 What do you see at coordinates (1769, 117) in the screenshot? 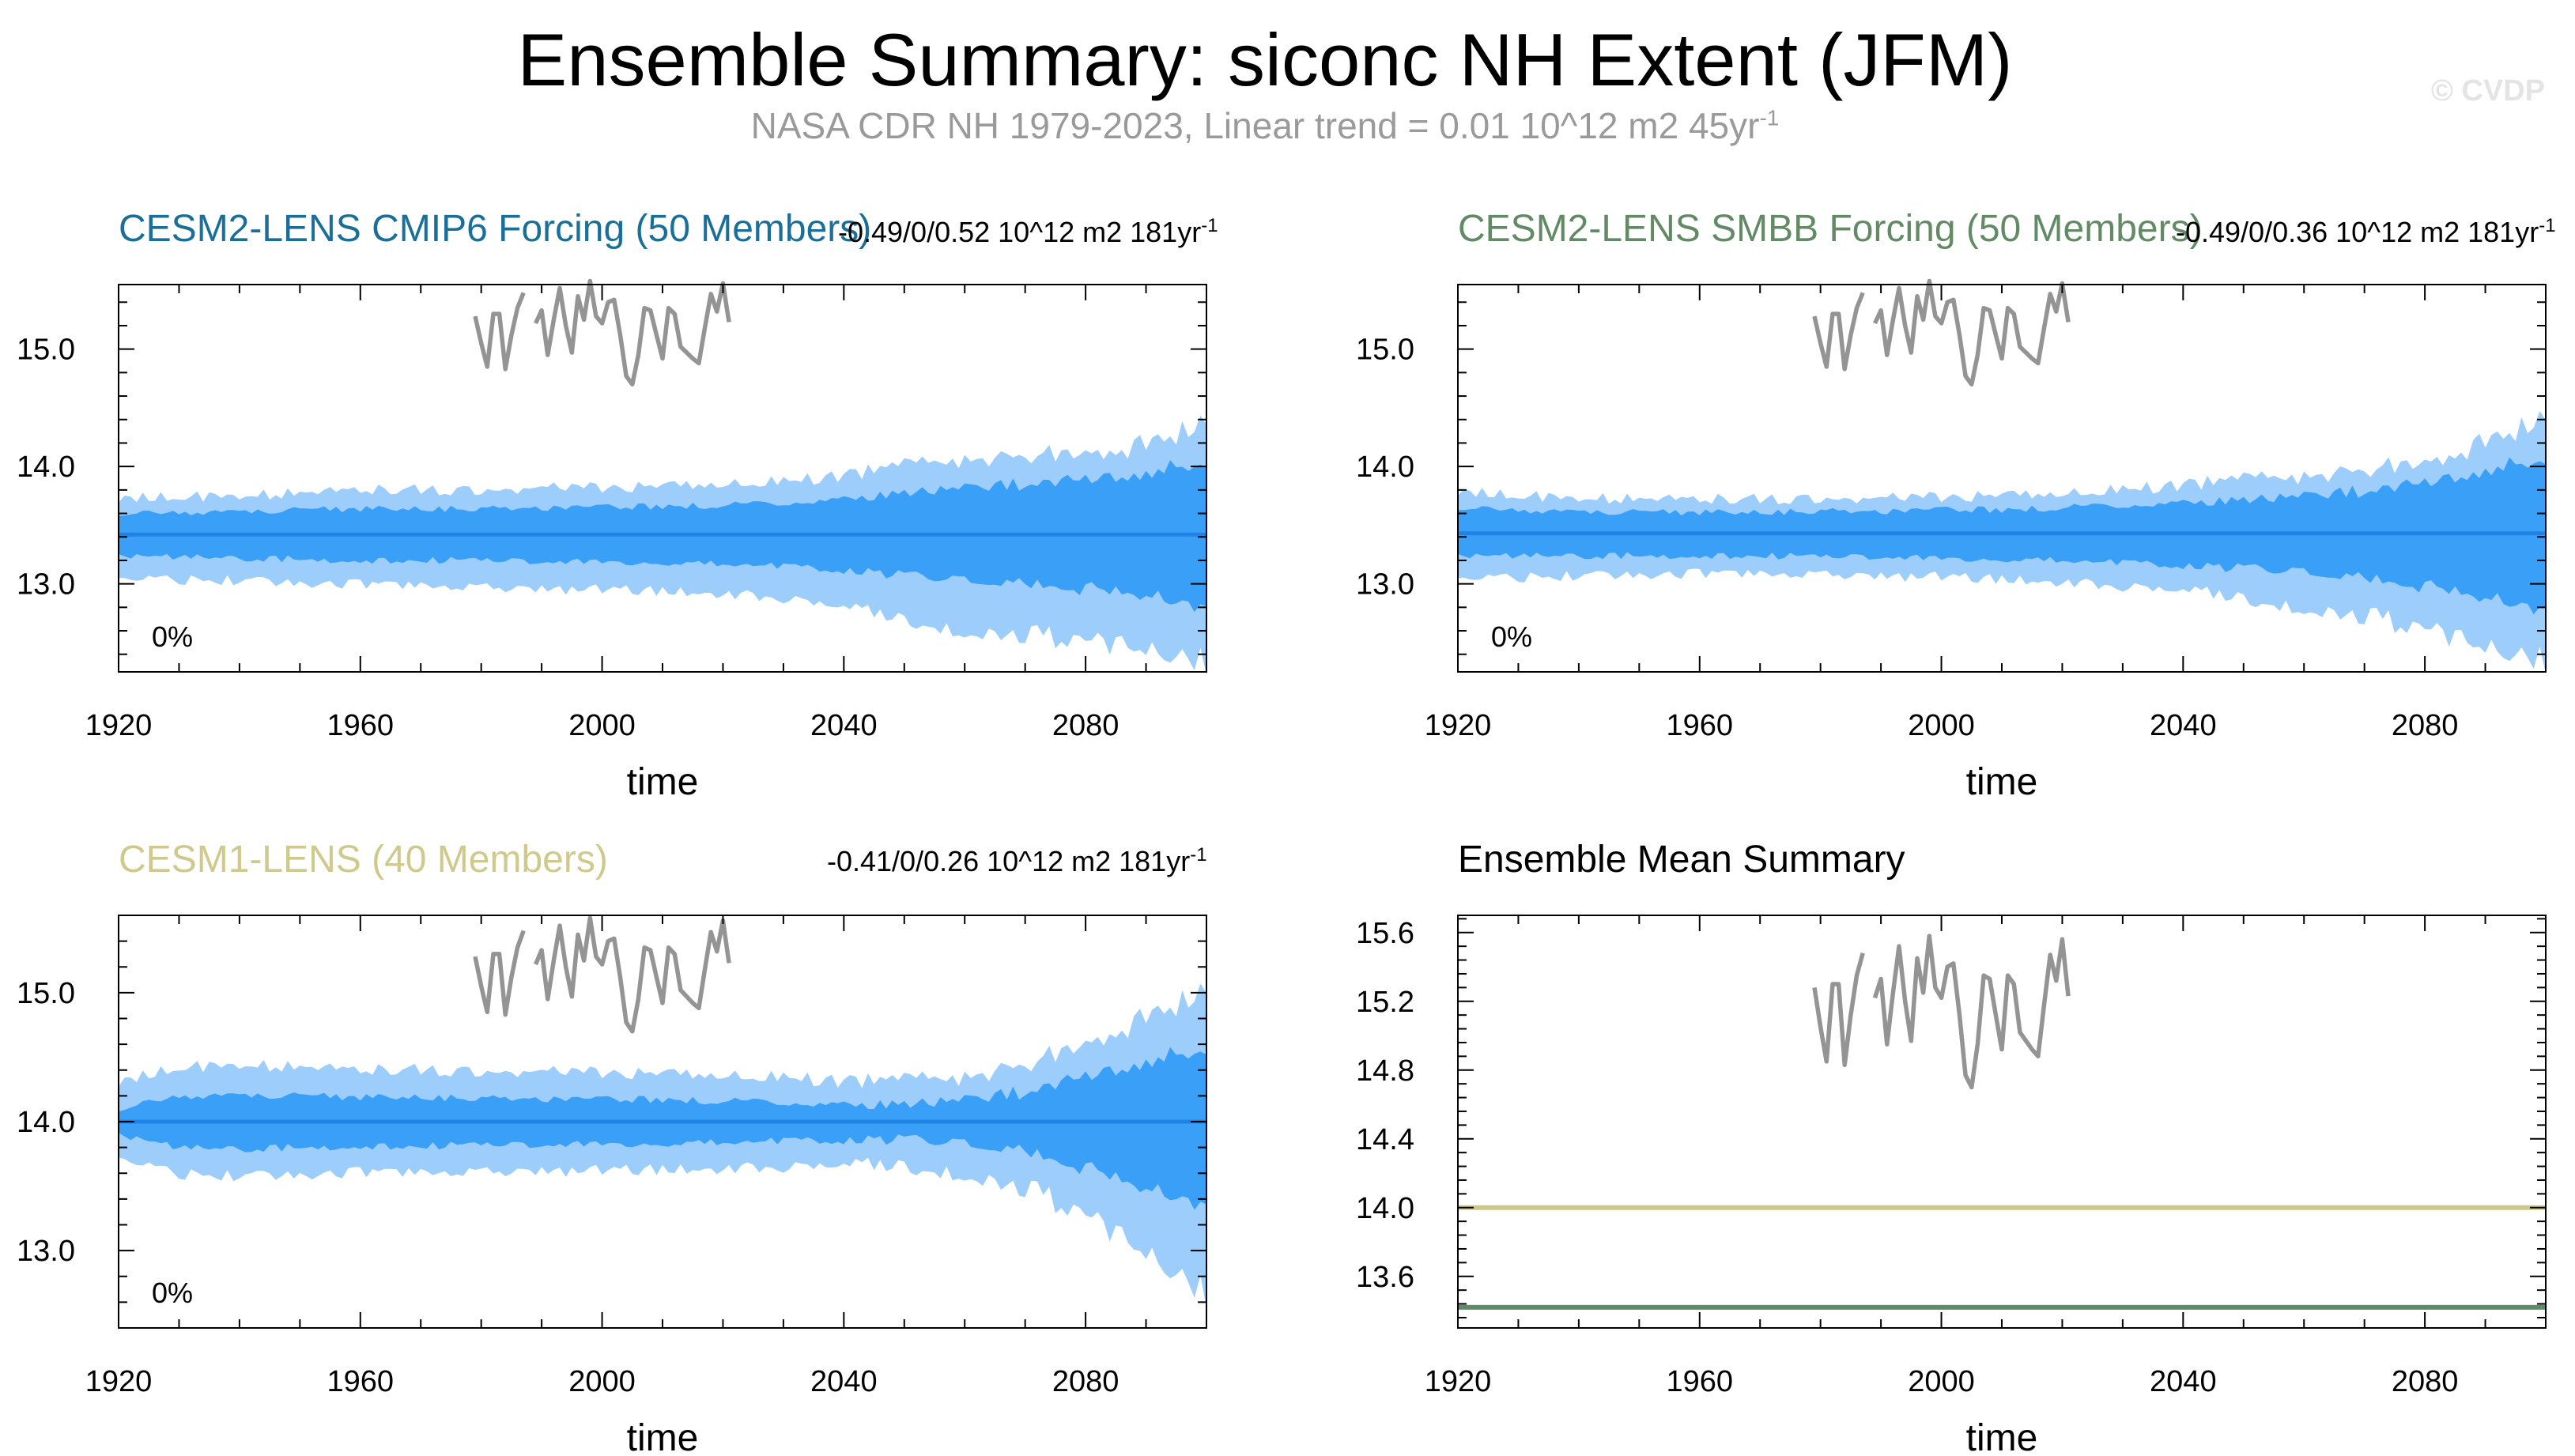
I see `subtitle-exponent: -1` at bounding box center [1769, 117].